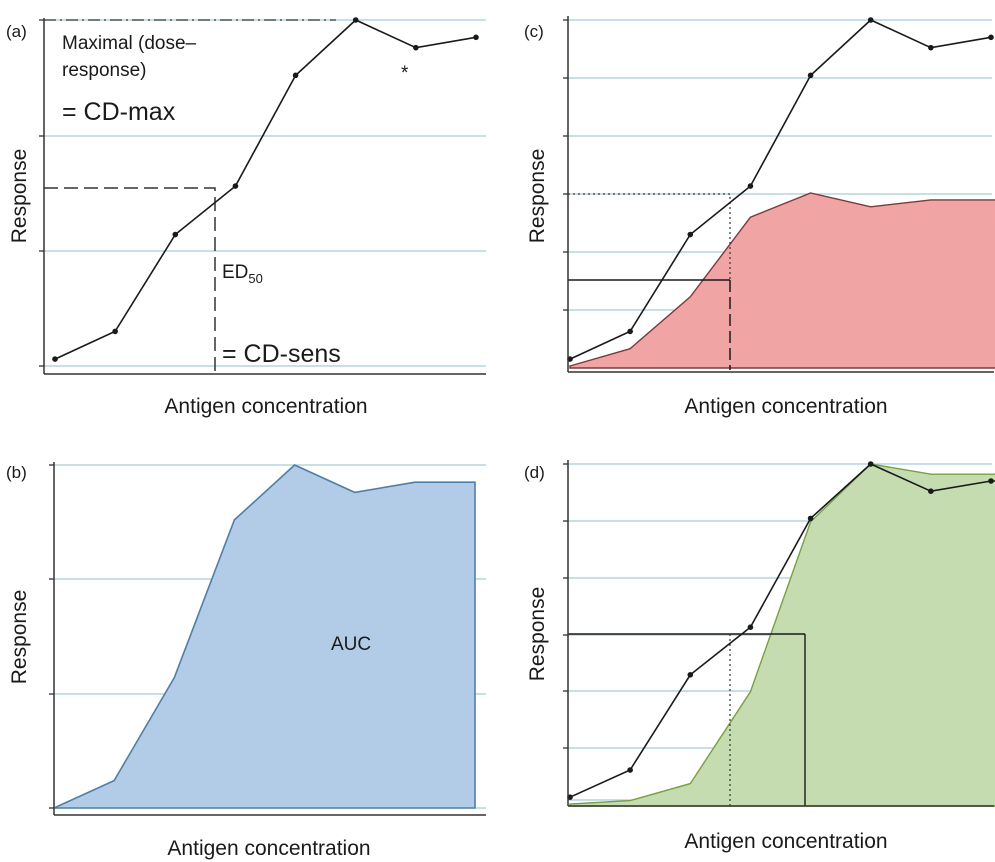 This screenshot has width=995, height=862. Describe the element at coordinates (268, 848) in the screenshot. I see `panel-b-x-axis-title: Antigen concentration` at that location.